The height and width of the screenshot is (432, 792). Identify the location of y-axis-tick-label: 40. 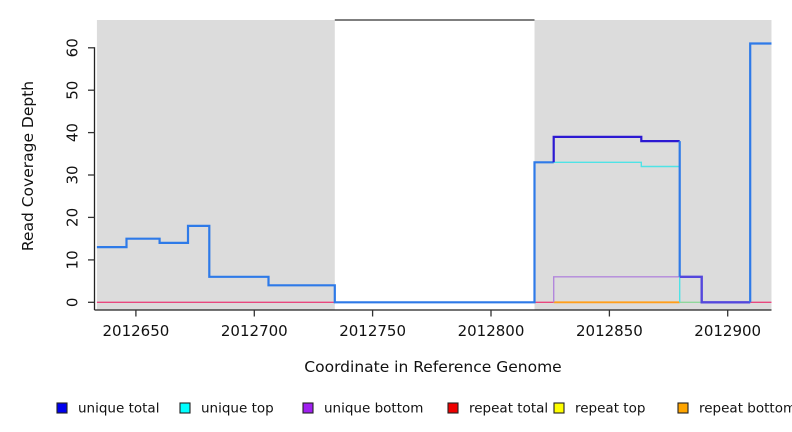
(73, 132).